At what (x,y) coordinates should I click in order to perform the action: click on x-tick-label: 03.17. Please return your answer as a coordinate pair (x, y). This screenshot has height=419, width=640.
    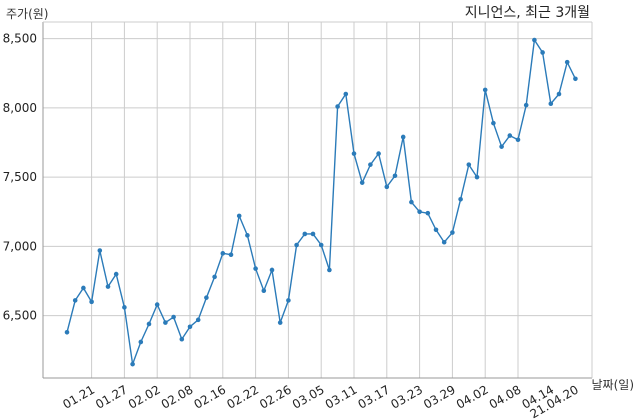
    Looking at the image, I should click on (374, 396).